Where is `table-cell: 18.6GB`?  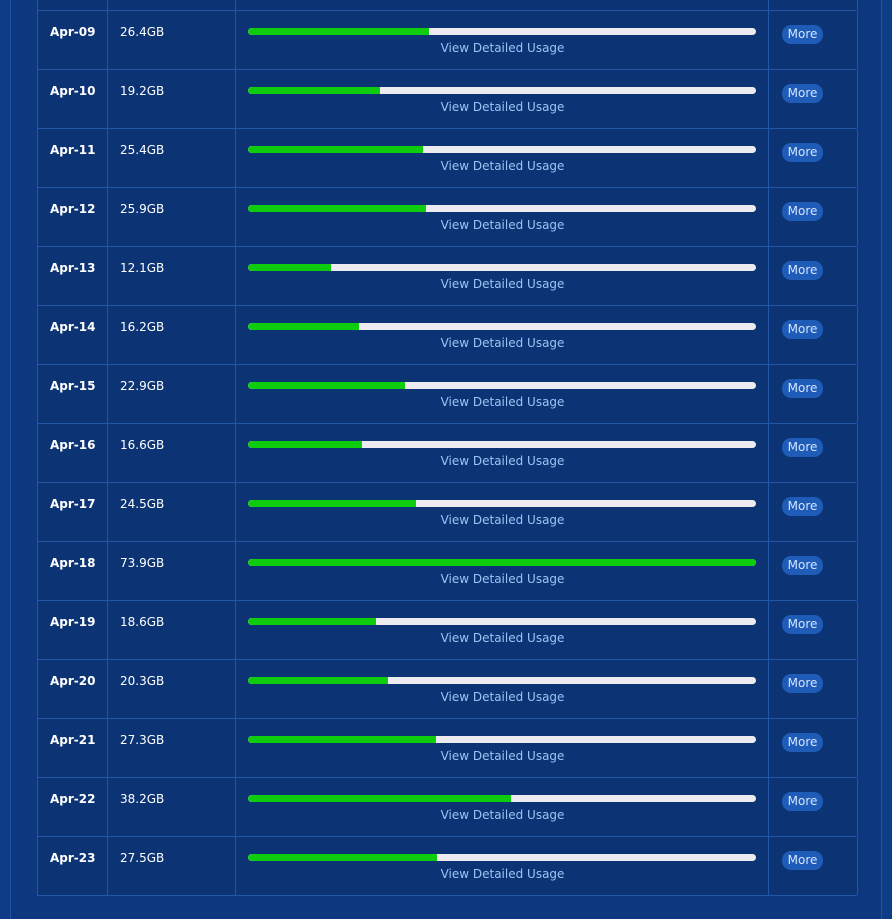 table-cell: 18.6GB is located at coordinates (171, 630).